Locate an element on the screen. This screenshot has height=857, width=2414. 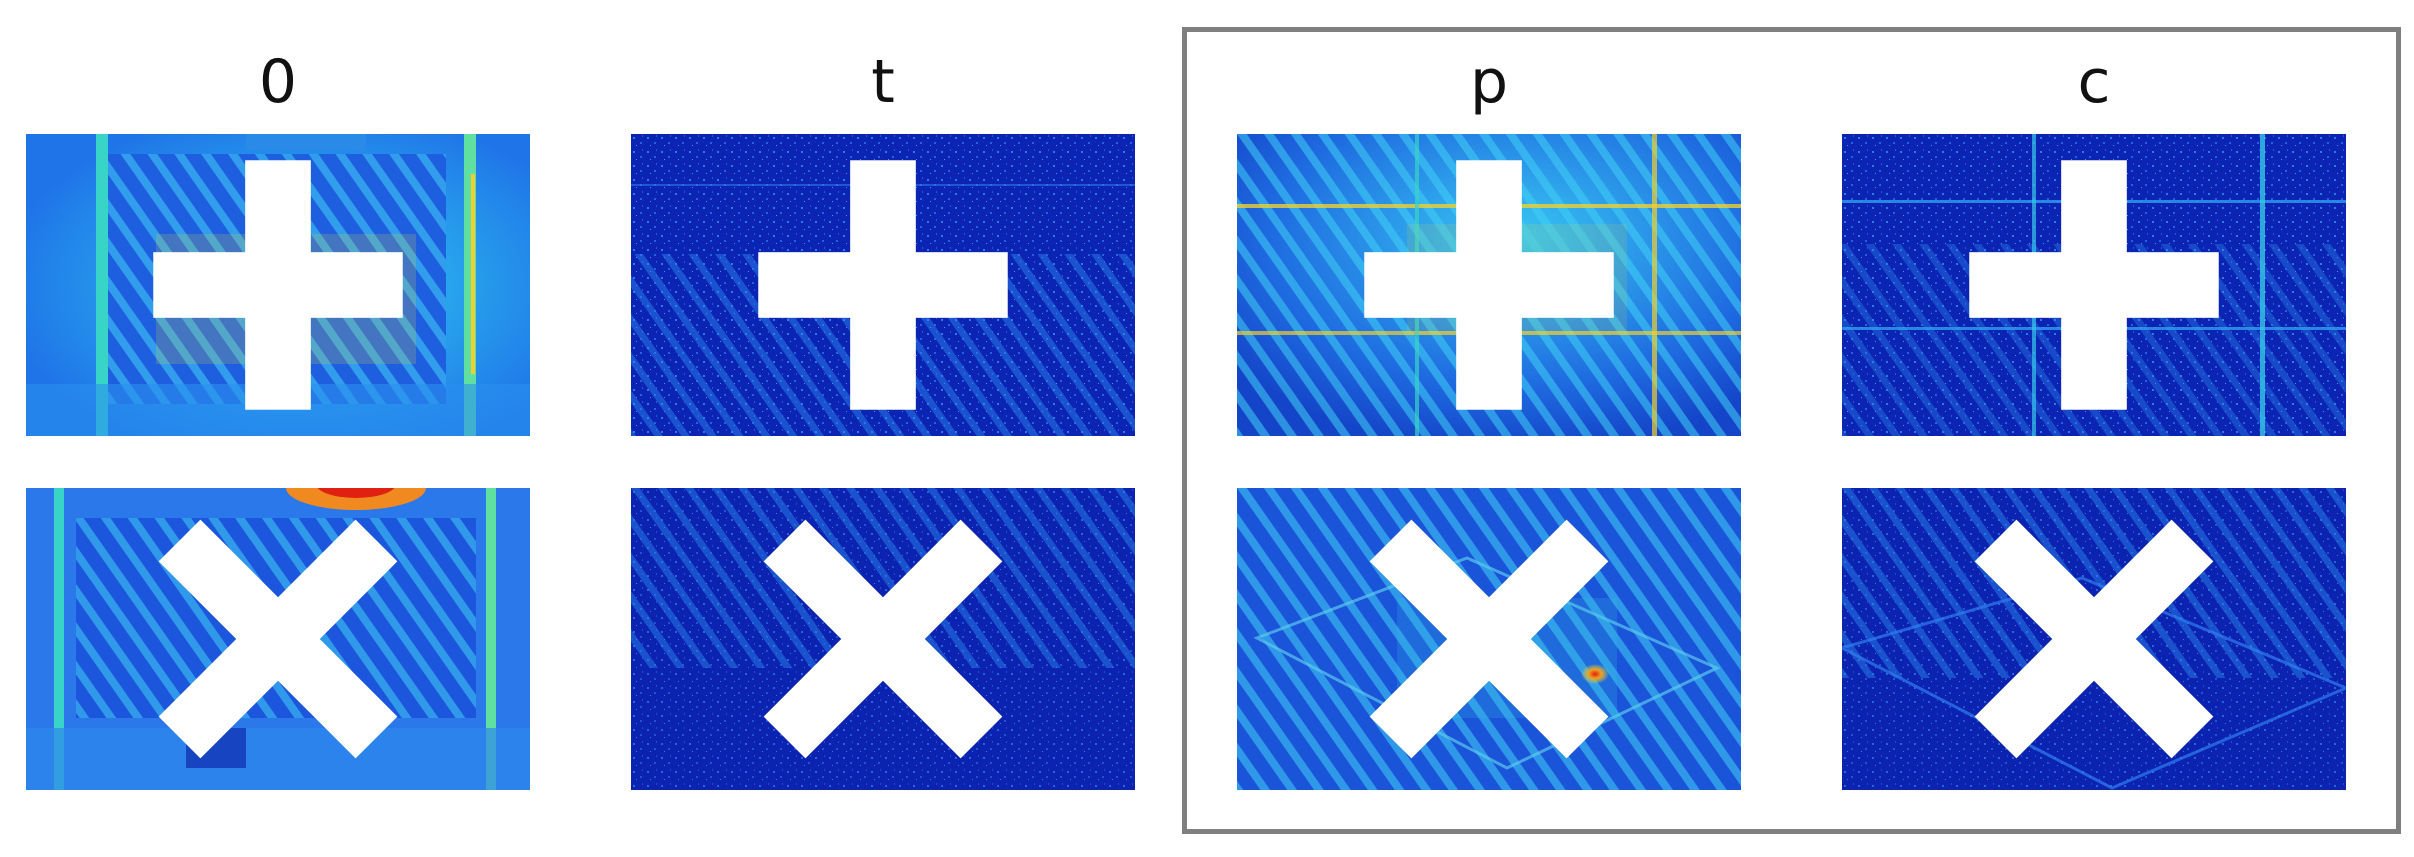
image-panel-c-plus is located at coordinates (2094, 285).